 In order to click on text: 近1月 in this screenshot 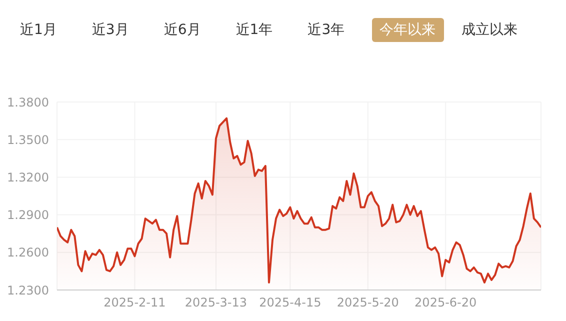, I will do `click(38, 30)`.